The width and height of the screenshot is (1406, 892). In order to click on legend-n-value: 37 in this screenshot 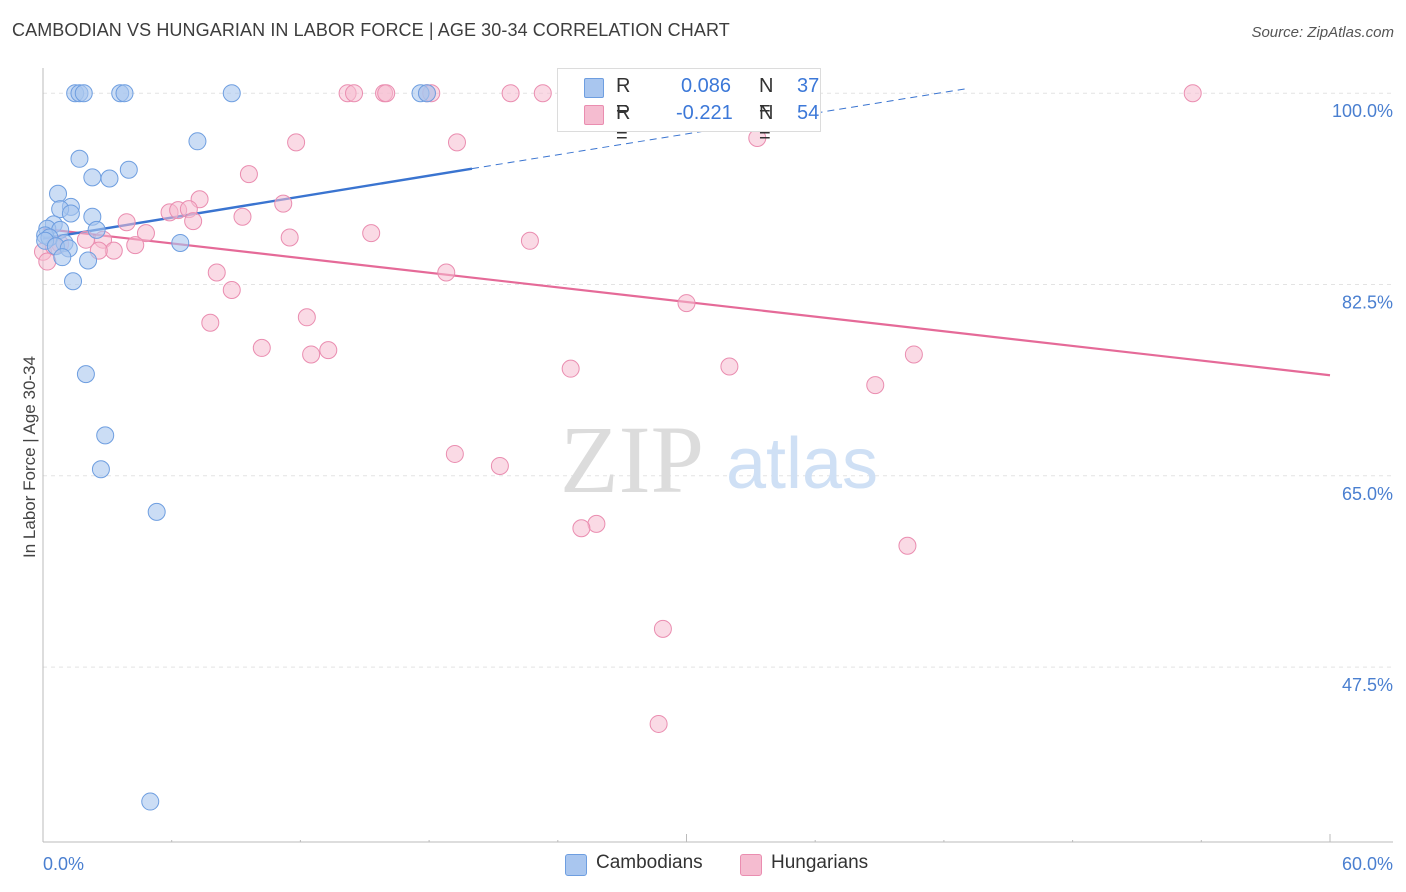, I will do `click(808, 86)`.